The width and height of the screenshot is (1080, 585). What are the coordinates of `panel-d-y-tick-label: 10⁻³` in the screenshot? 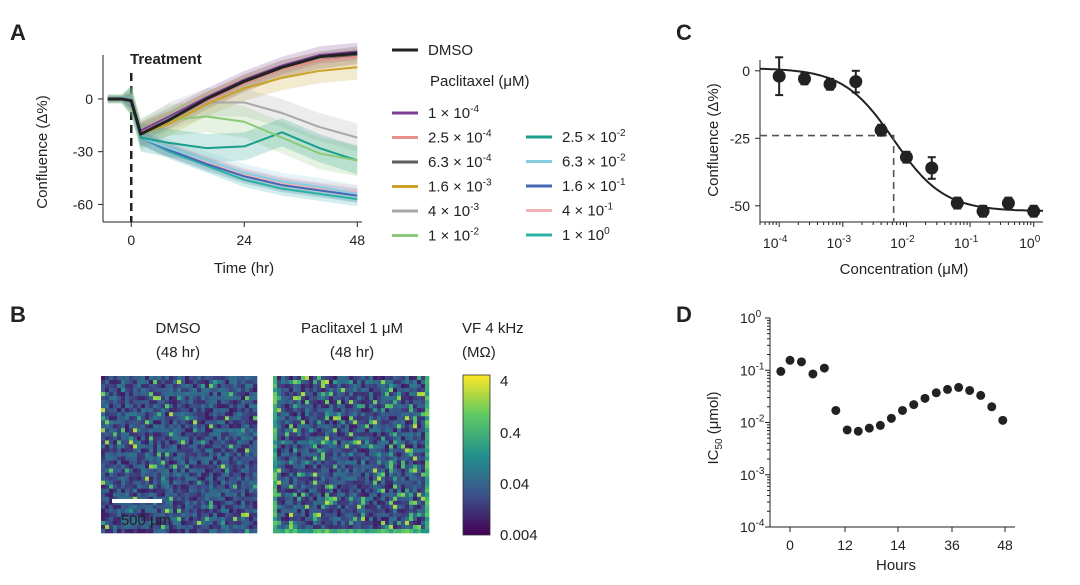 It's located at (752, 474).